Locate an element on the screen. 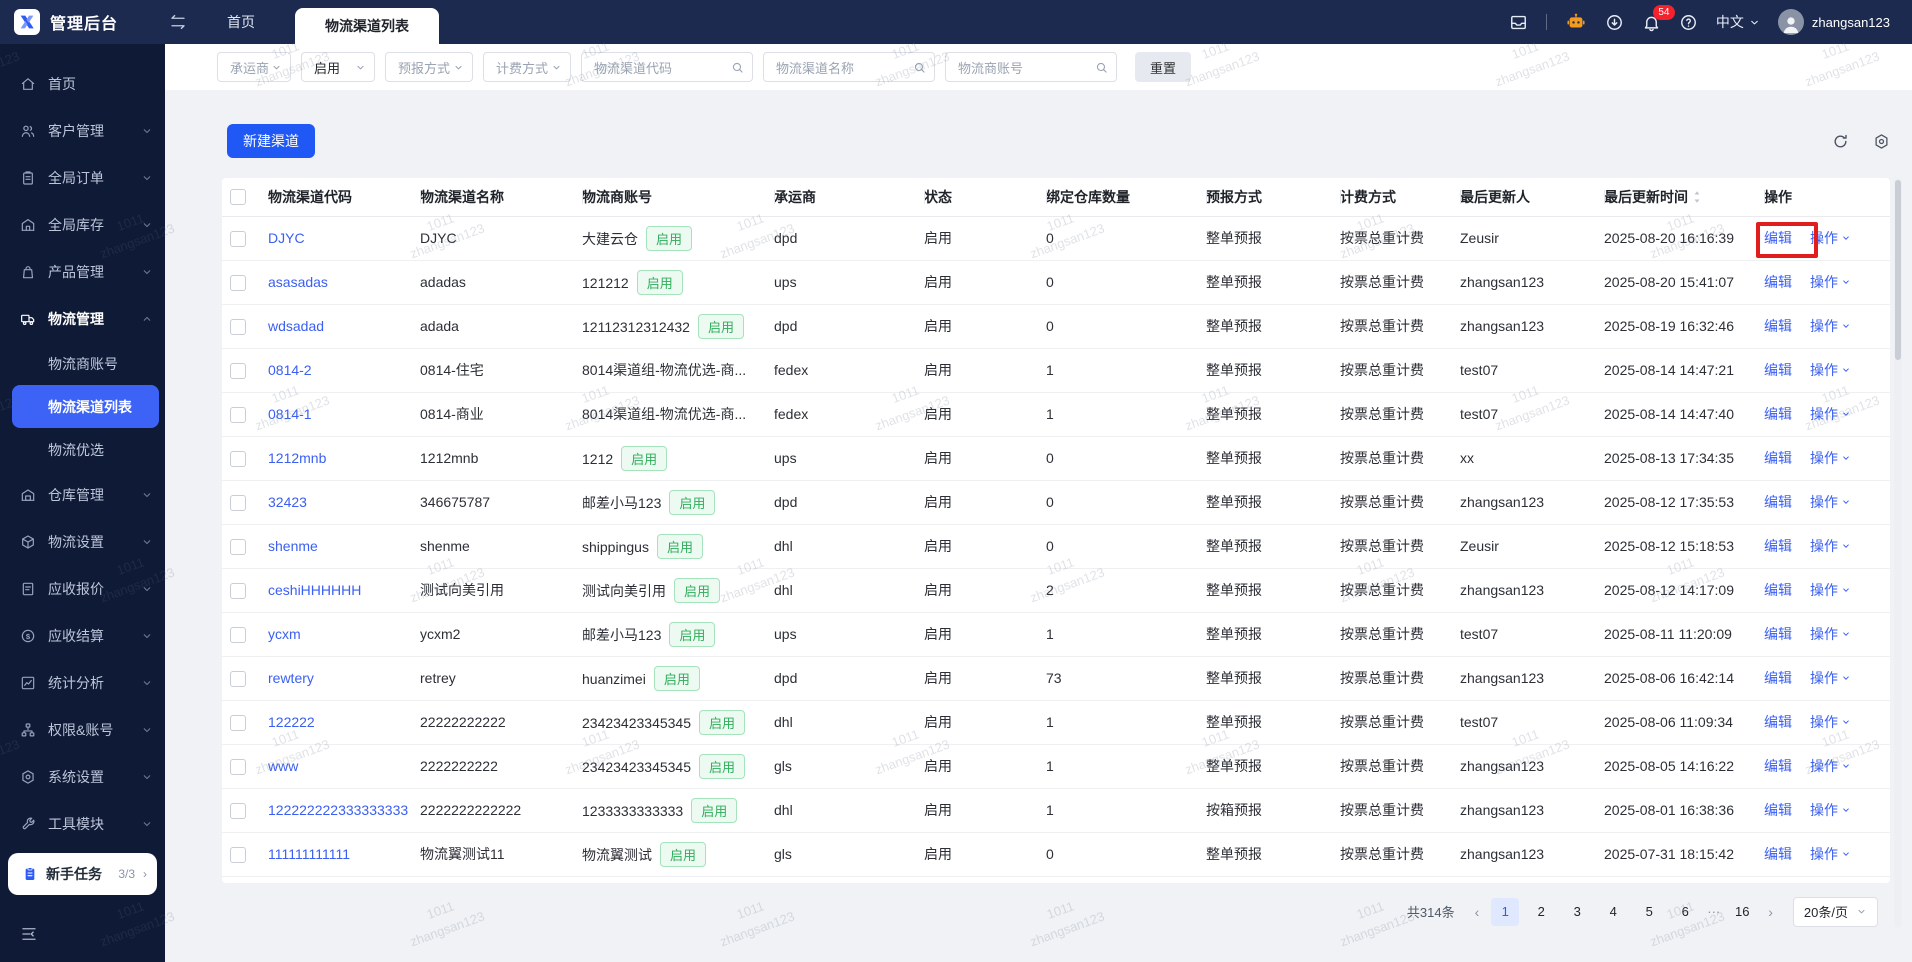 The image size is (1912, 962). sidebar-item: 首页 is located at coordinates (82, 83).